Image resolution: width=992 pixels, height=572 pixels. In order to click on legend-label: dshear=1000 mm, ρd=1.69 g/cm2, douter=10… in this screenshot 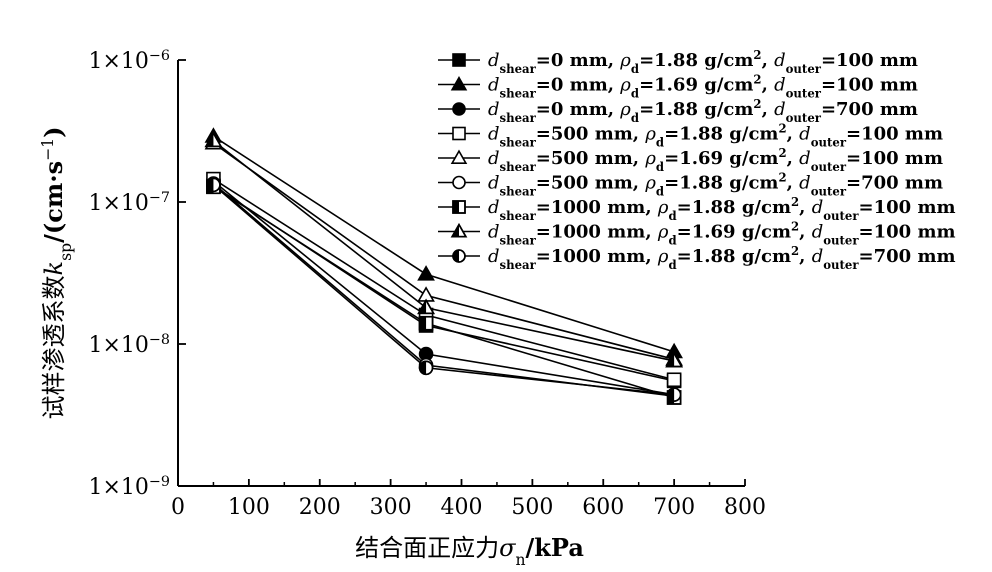, I will do `click(722, 234)`.